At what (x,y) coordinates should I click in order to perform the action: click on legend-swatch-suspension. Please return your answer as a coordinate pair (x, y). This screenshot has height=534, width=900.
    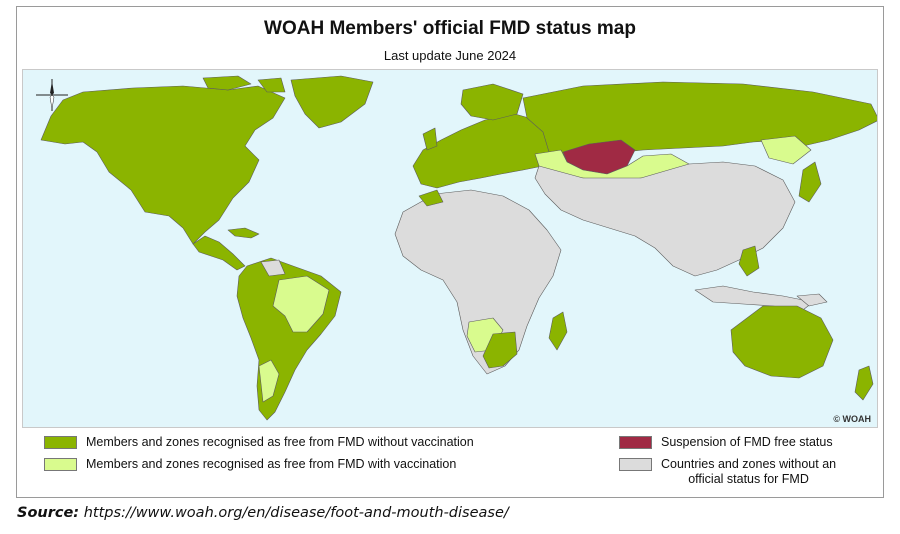
    Looking at the image, I should click on (635, 442).